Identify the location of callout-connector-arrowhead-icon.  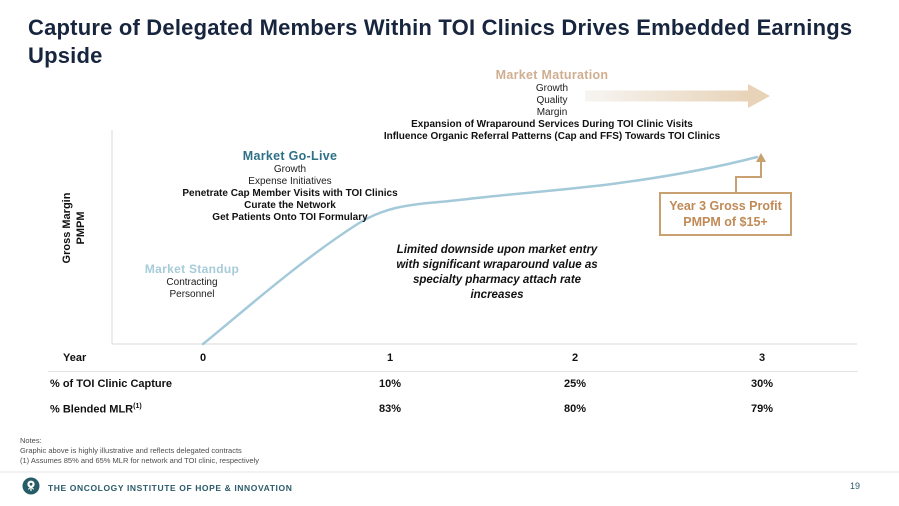
(761, 157).